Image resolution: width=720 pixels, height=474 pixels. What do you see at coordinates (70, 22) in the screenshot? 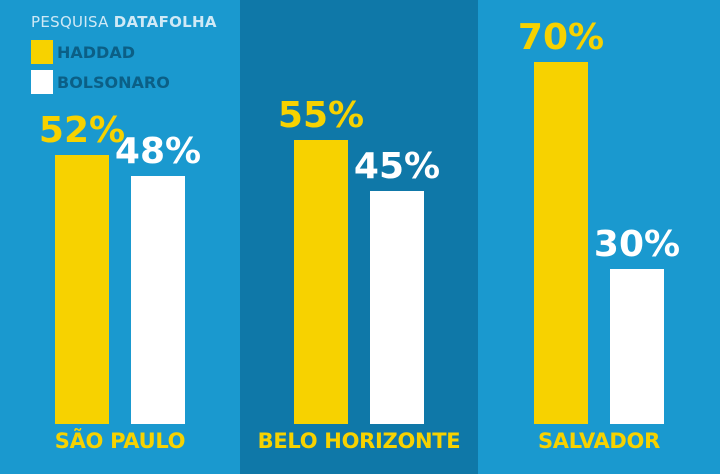
I see `legend-title-prefix: PESQUISA` at bounding box center [70, 22].